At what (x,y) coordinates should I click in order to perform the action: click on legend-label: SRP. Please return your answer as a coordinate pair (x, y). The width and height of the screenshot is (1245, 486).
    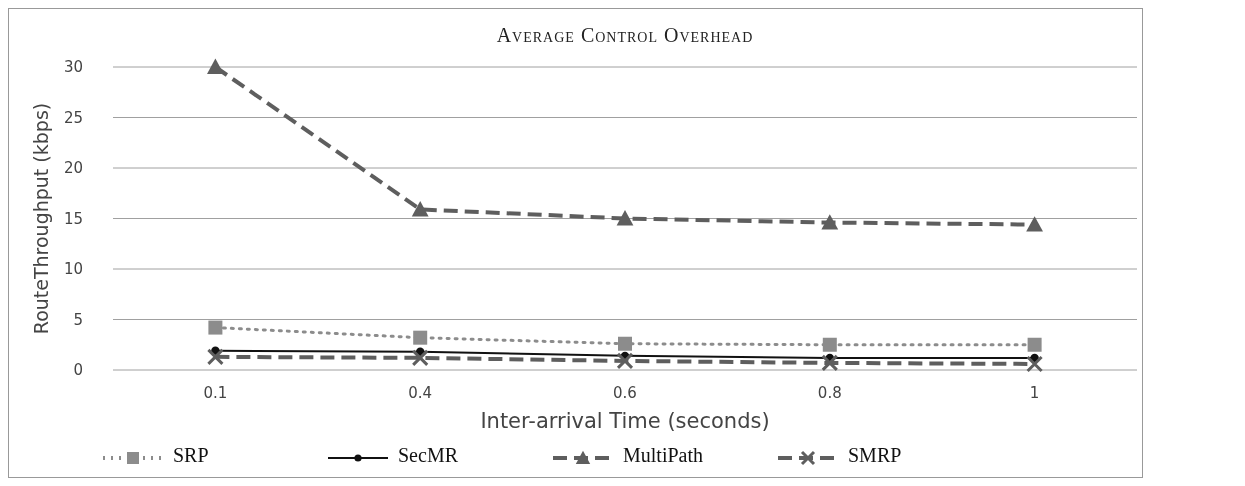
    Looking at the image, I should click on (191, 455).